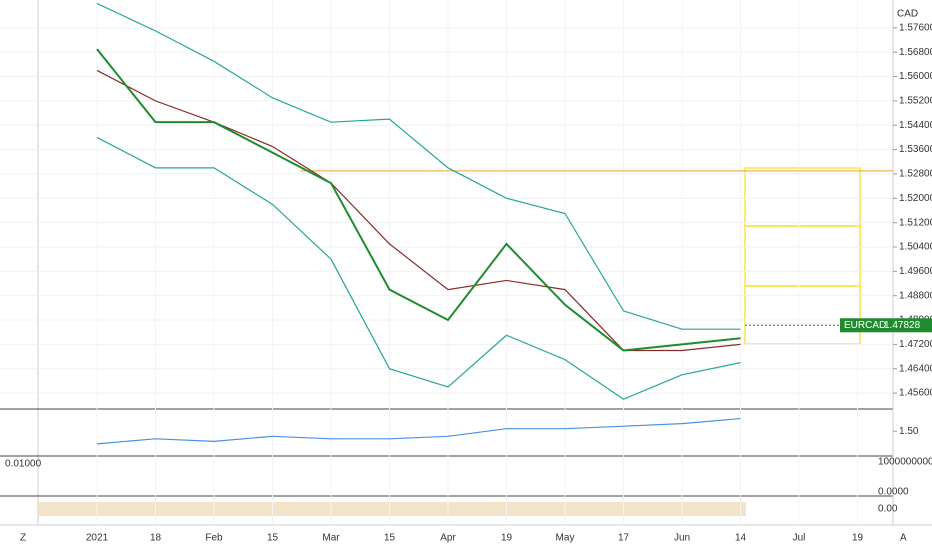  Describe the element at coordinates (214, 538) in the screenshot. I see `x-tick-label: Feb` at that location.